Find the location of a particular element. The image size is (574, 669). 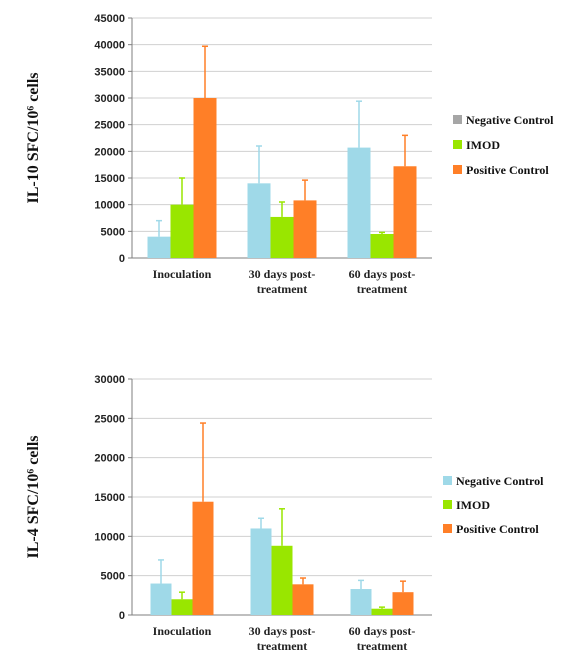

y-tick-label: 45000 is located at coordinates (109, 19).